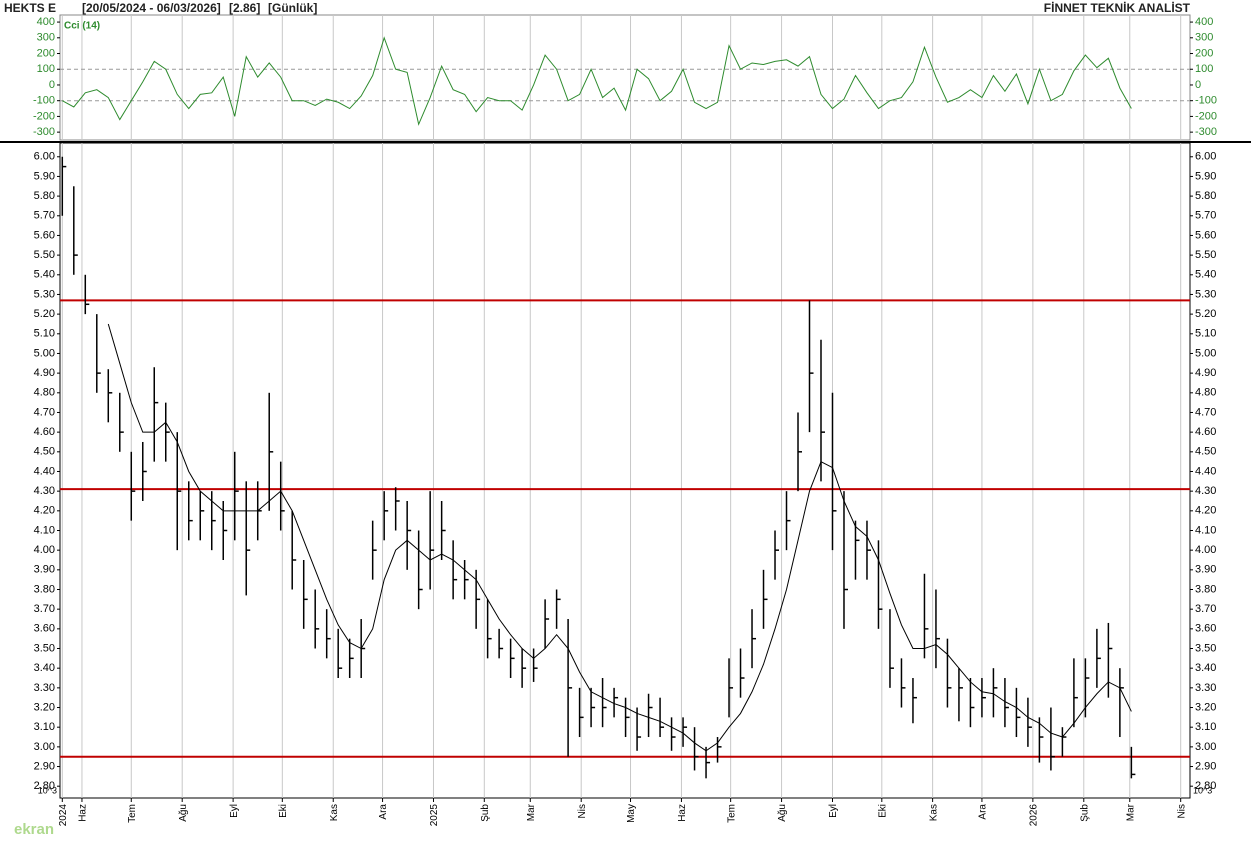  I want to click on y-tick-label: 300, so click(1204, 38).